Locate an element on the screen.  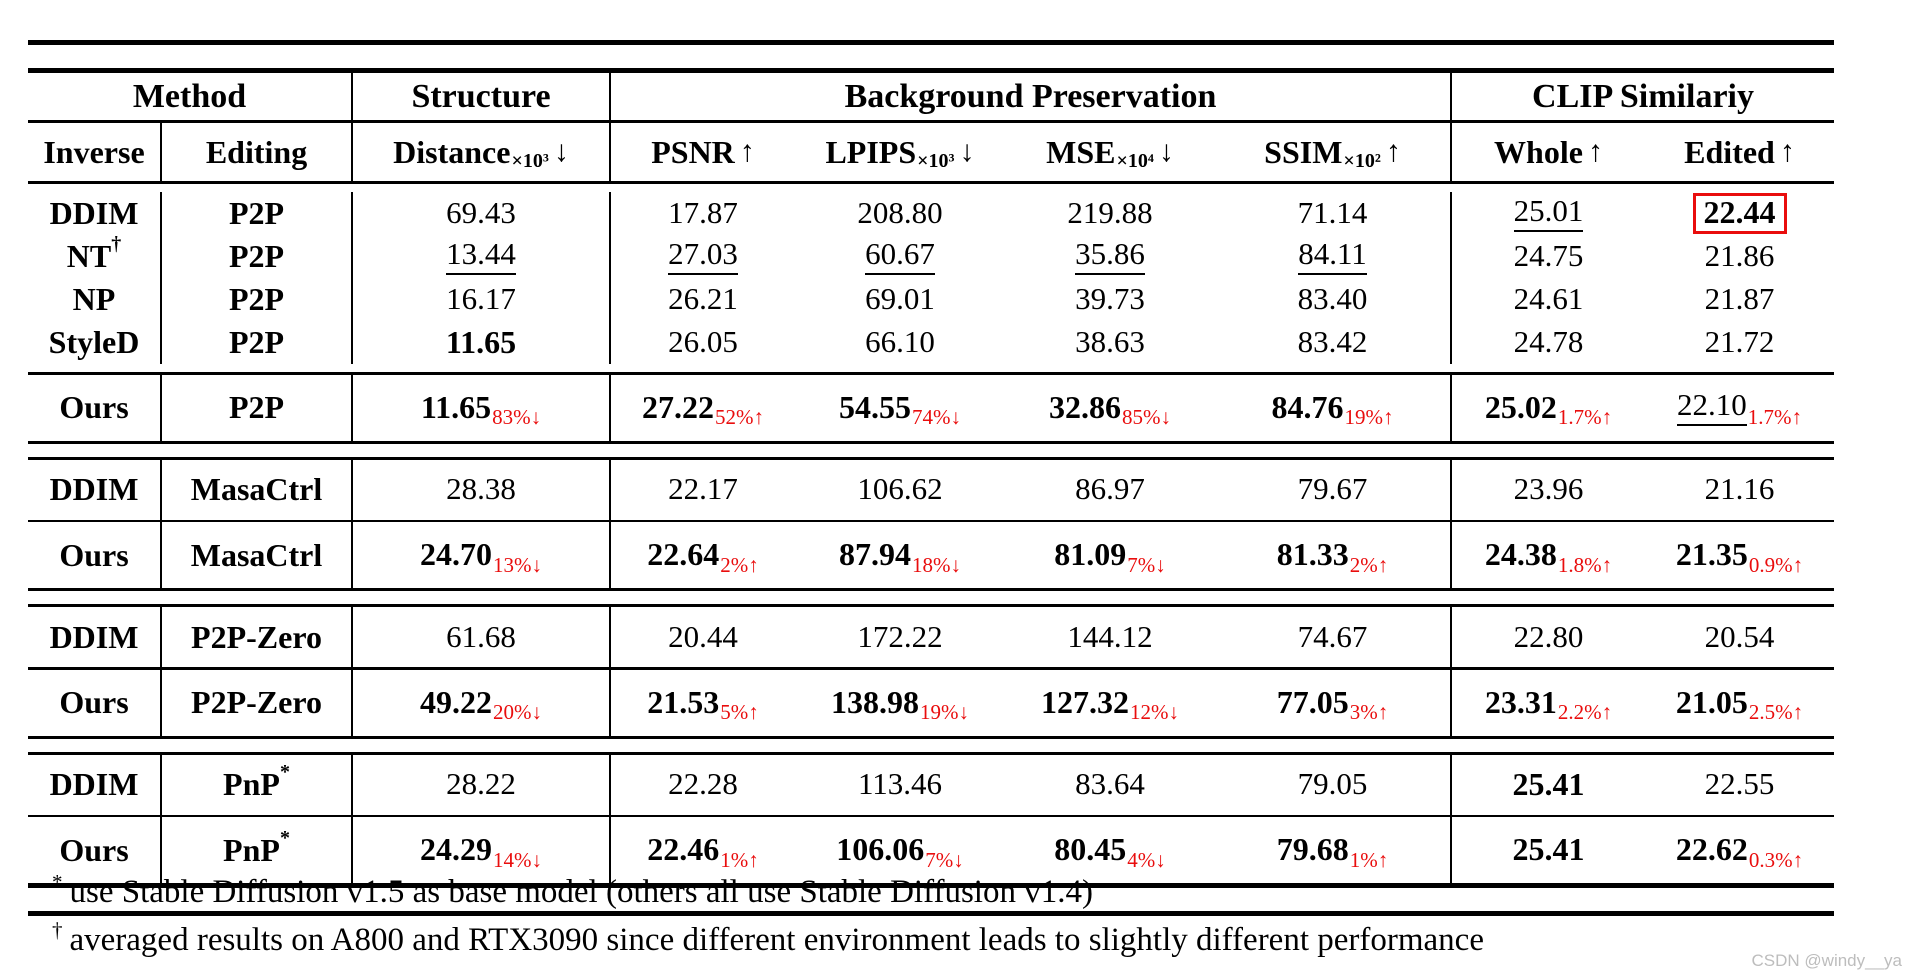
value-cell: 87.94 18%↓ is located at coordinates (900, 555).